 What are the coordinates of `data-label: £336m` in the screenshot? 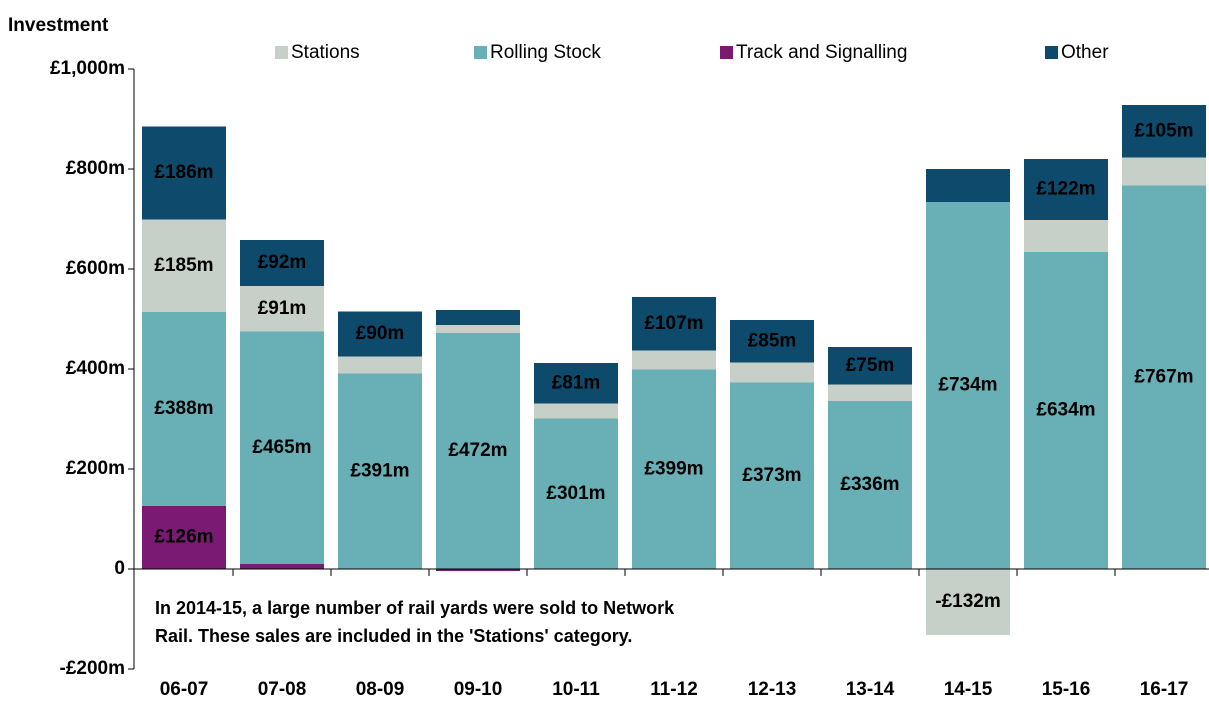 It's located at (869, 484).